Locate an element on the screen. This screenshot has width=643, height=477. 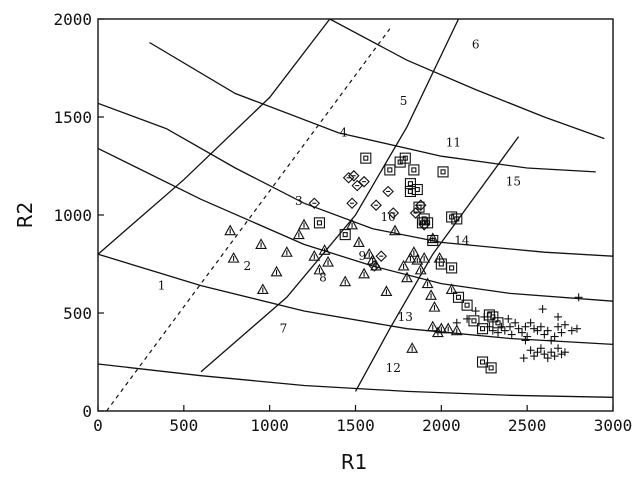
region-label-7: 7 is located at coordinates (284, 329).